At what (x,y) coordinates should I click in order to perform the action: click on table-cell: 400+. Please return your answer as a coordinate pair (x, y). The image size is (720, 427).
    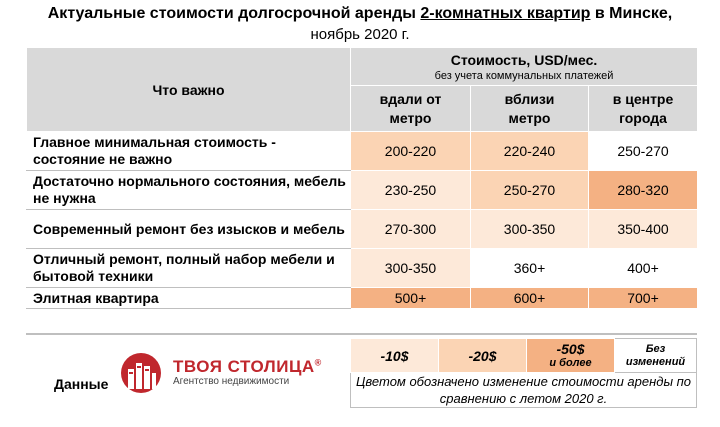
    Looking at the image, I should click on (643, 268).